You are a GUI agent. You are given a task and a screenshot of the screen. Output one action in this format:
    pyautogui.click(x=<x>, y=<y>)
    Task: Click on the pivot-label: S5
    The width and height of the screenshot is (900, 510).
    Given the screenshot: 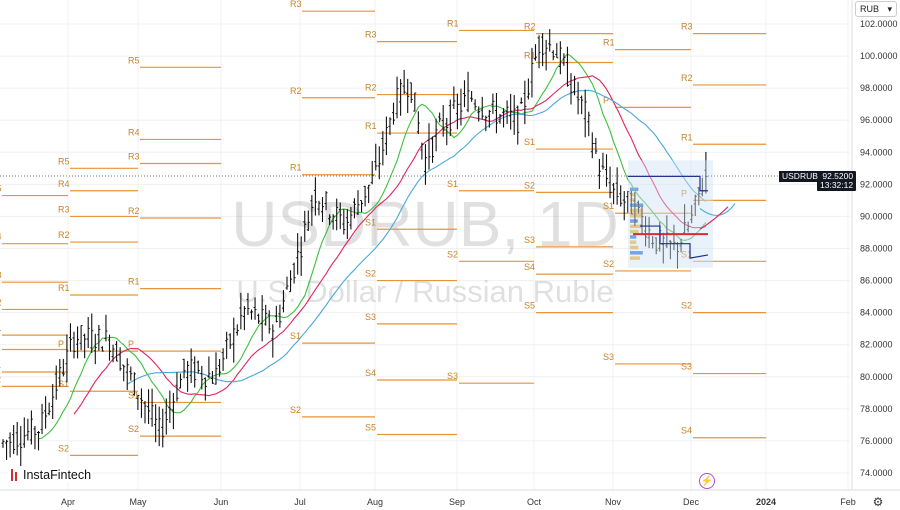 What is the action you would take?
    pyautogui.click(x=370, y=428)
    